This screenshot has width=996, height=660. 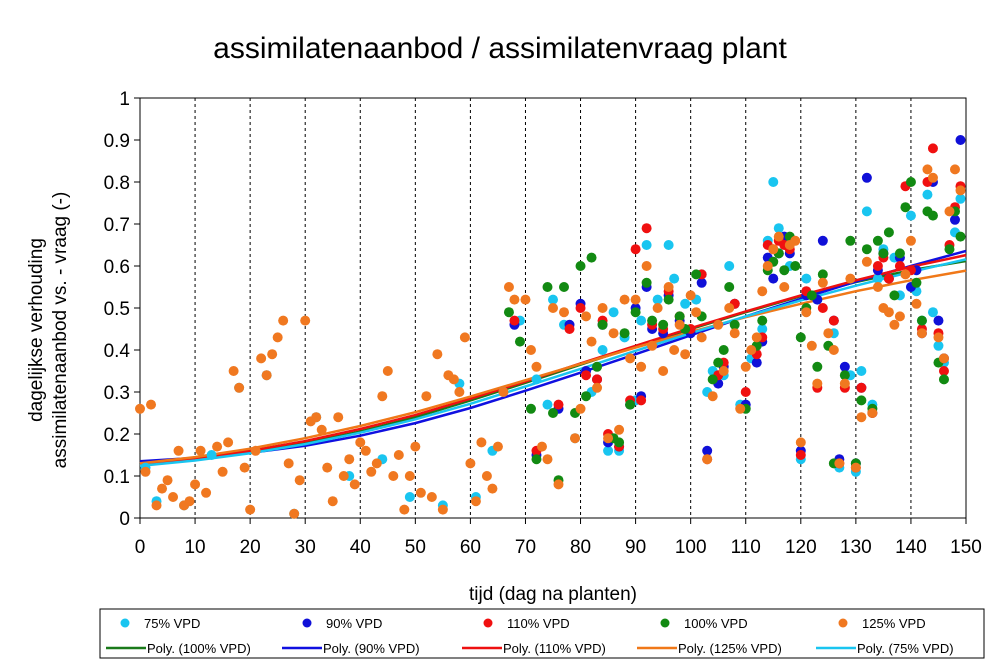 I want to click on legend-label: 125% VPD, so click(x=894, y=623).